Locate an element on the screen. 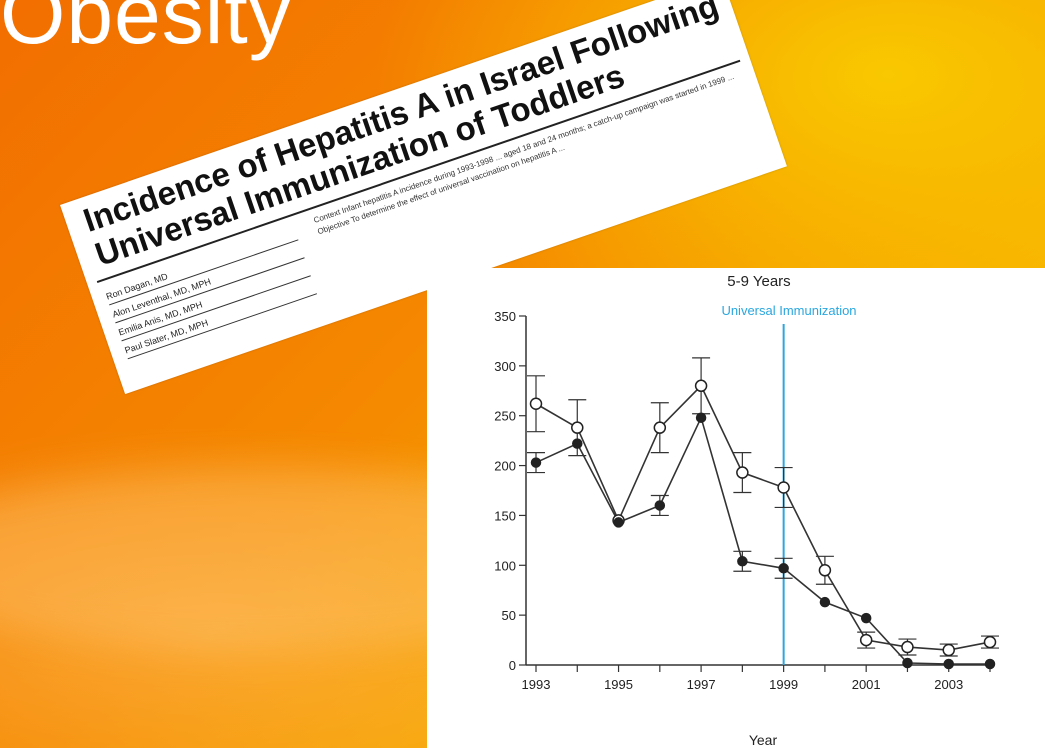 Image resolution: width=1045 pixels, height=748 pixels. y-tick-label: 100 is located at coordinates (505, 565).